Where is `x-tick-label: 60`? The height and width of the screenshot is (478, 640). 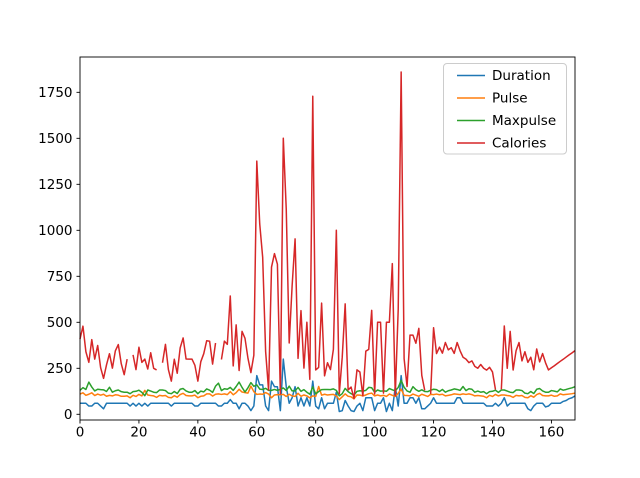 x-tick-label: 60 is located at coordinates (256, 433).